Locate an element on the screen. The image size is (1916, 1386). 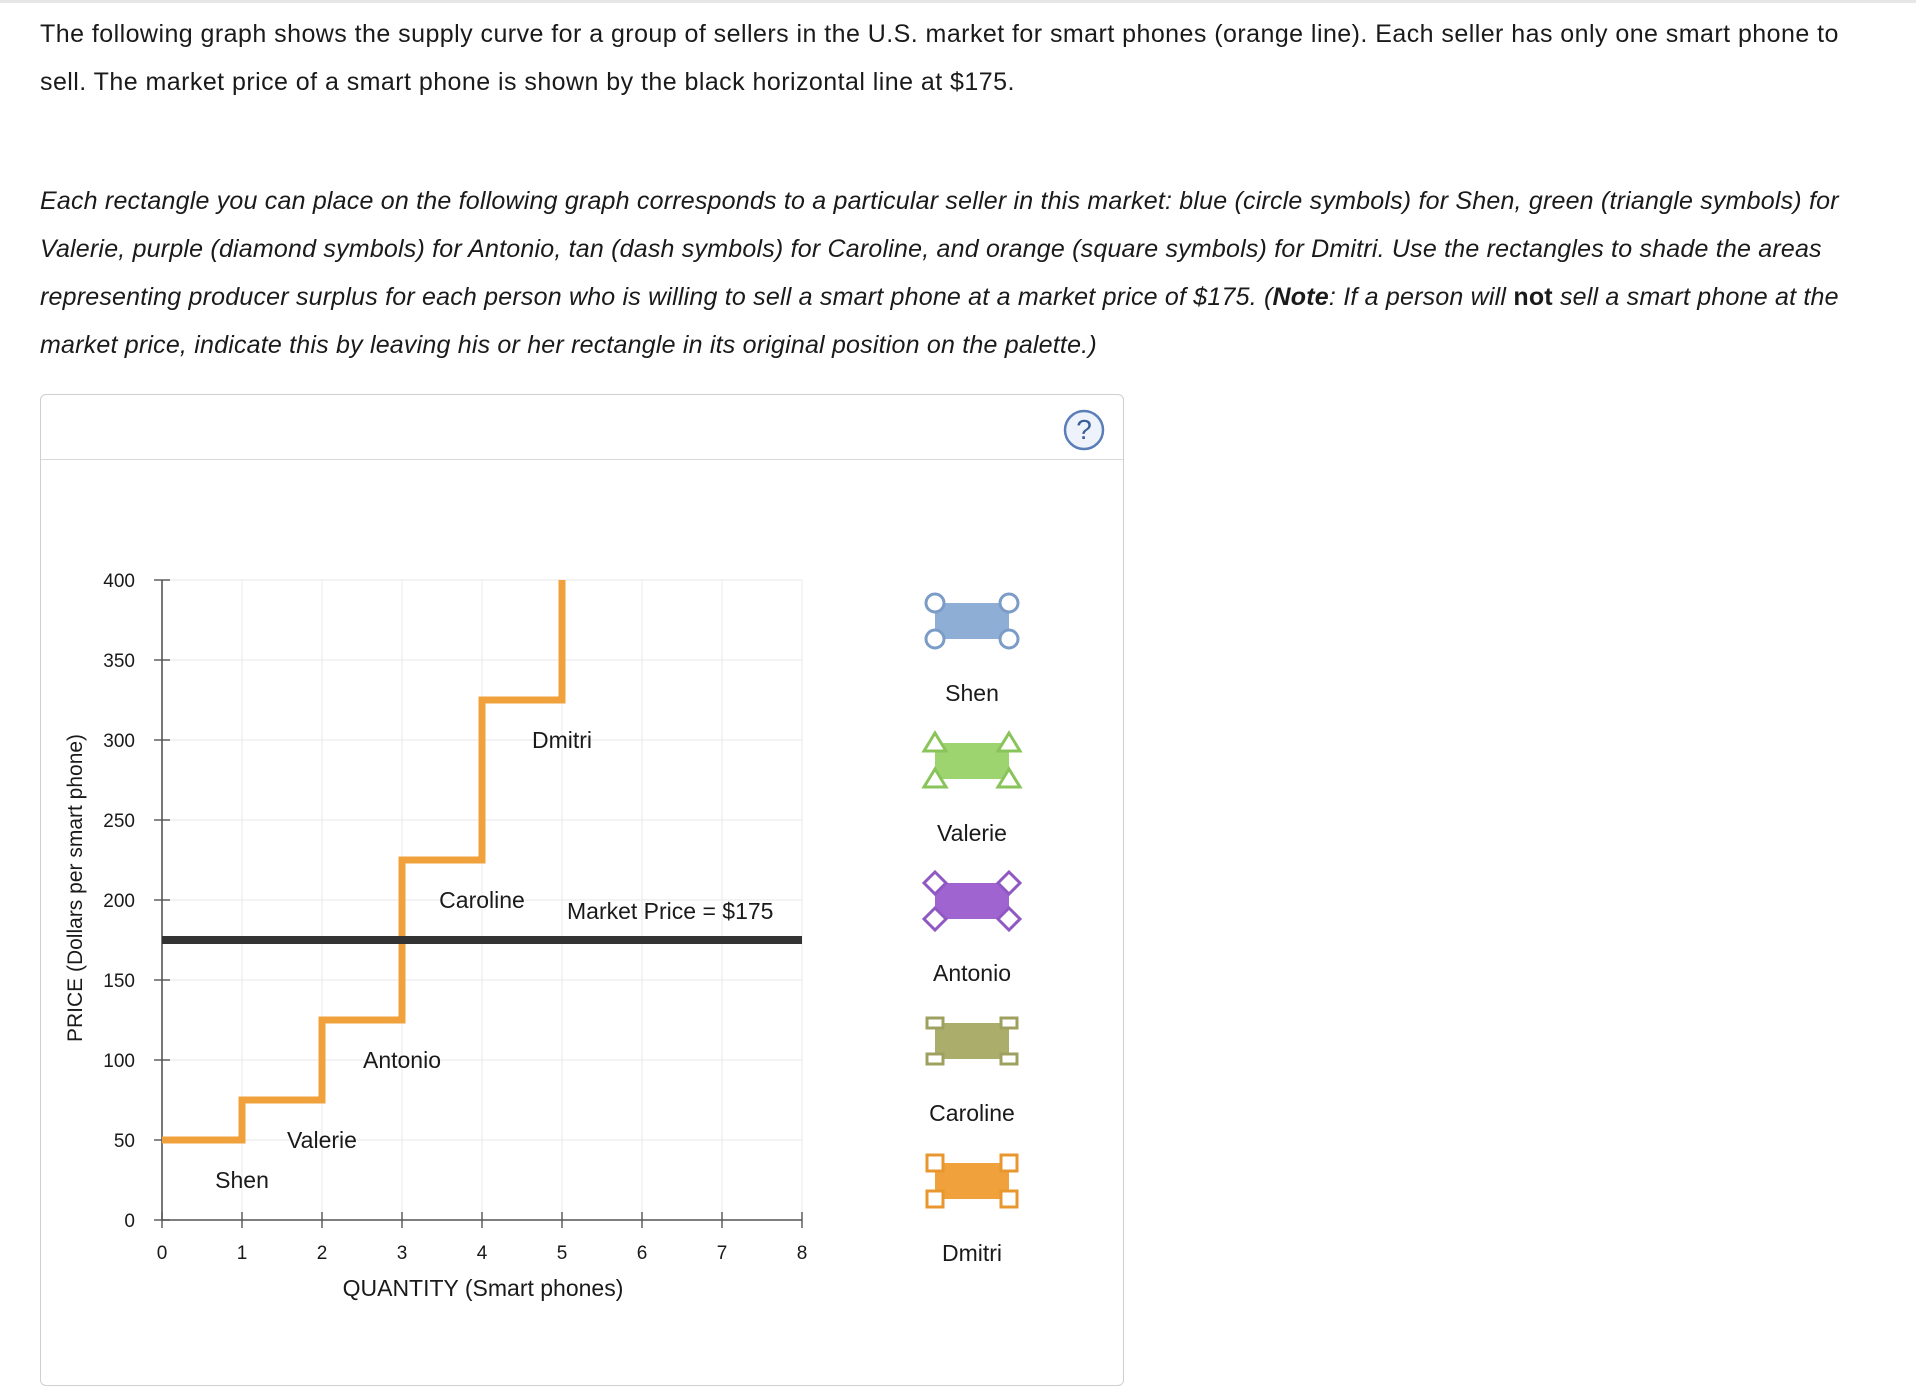
palette-label-dmitri: Dmitri is located at coordinates (972, 1253).